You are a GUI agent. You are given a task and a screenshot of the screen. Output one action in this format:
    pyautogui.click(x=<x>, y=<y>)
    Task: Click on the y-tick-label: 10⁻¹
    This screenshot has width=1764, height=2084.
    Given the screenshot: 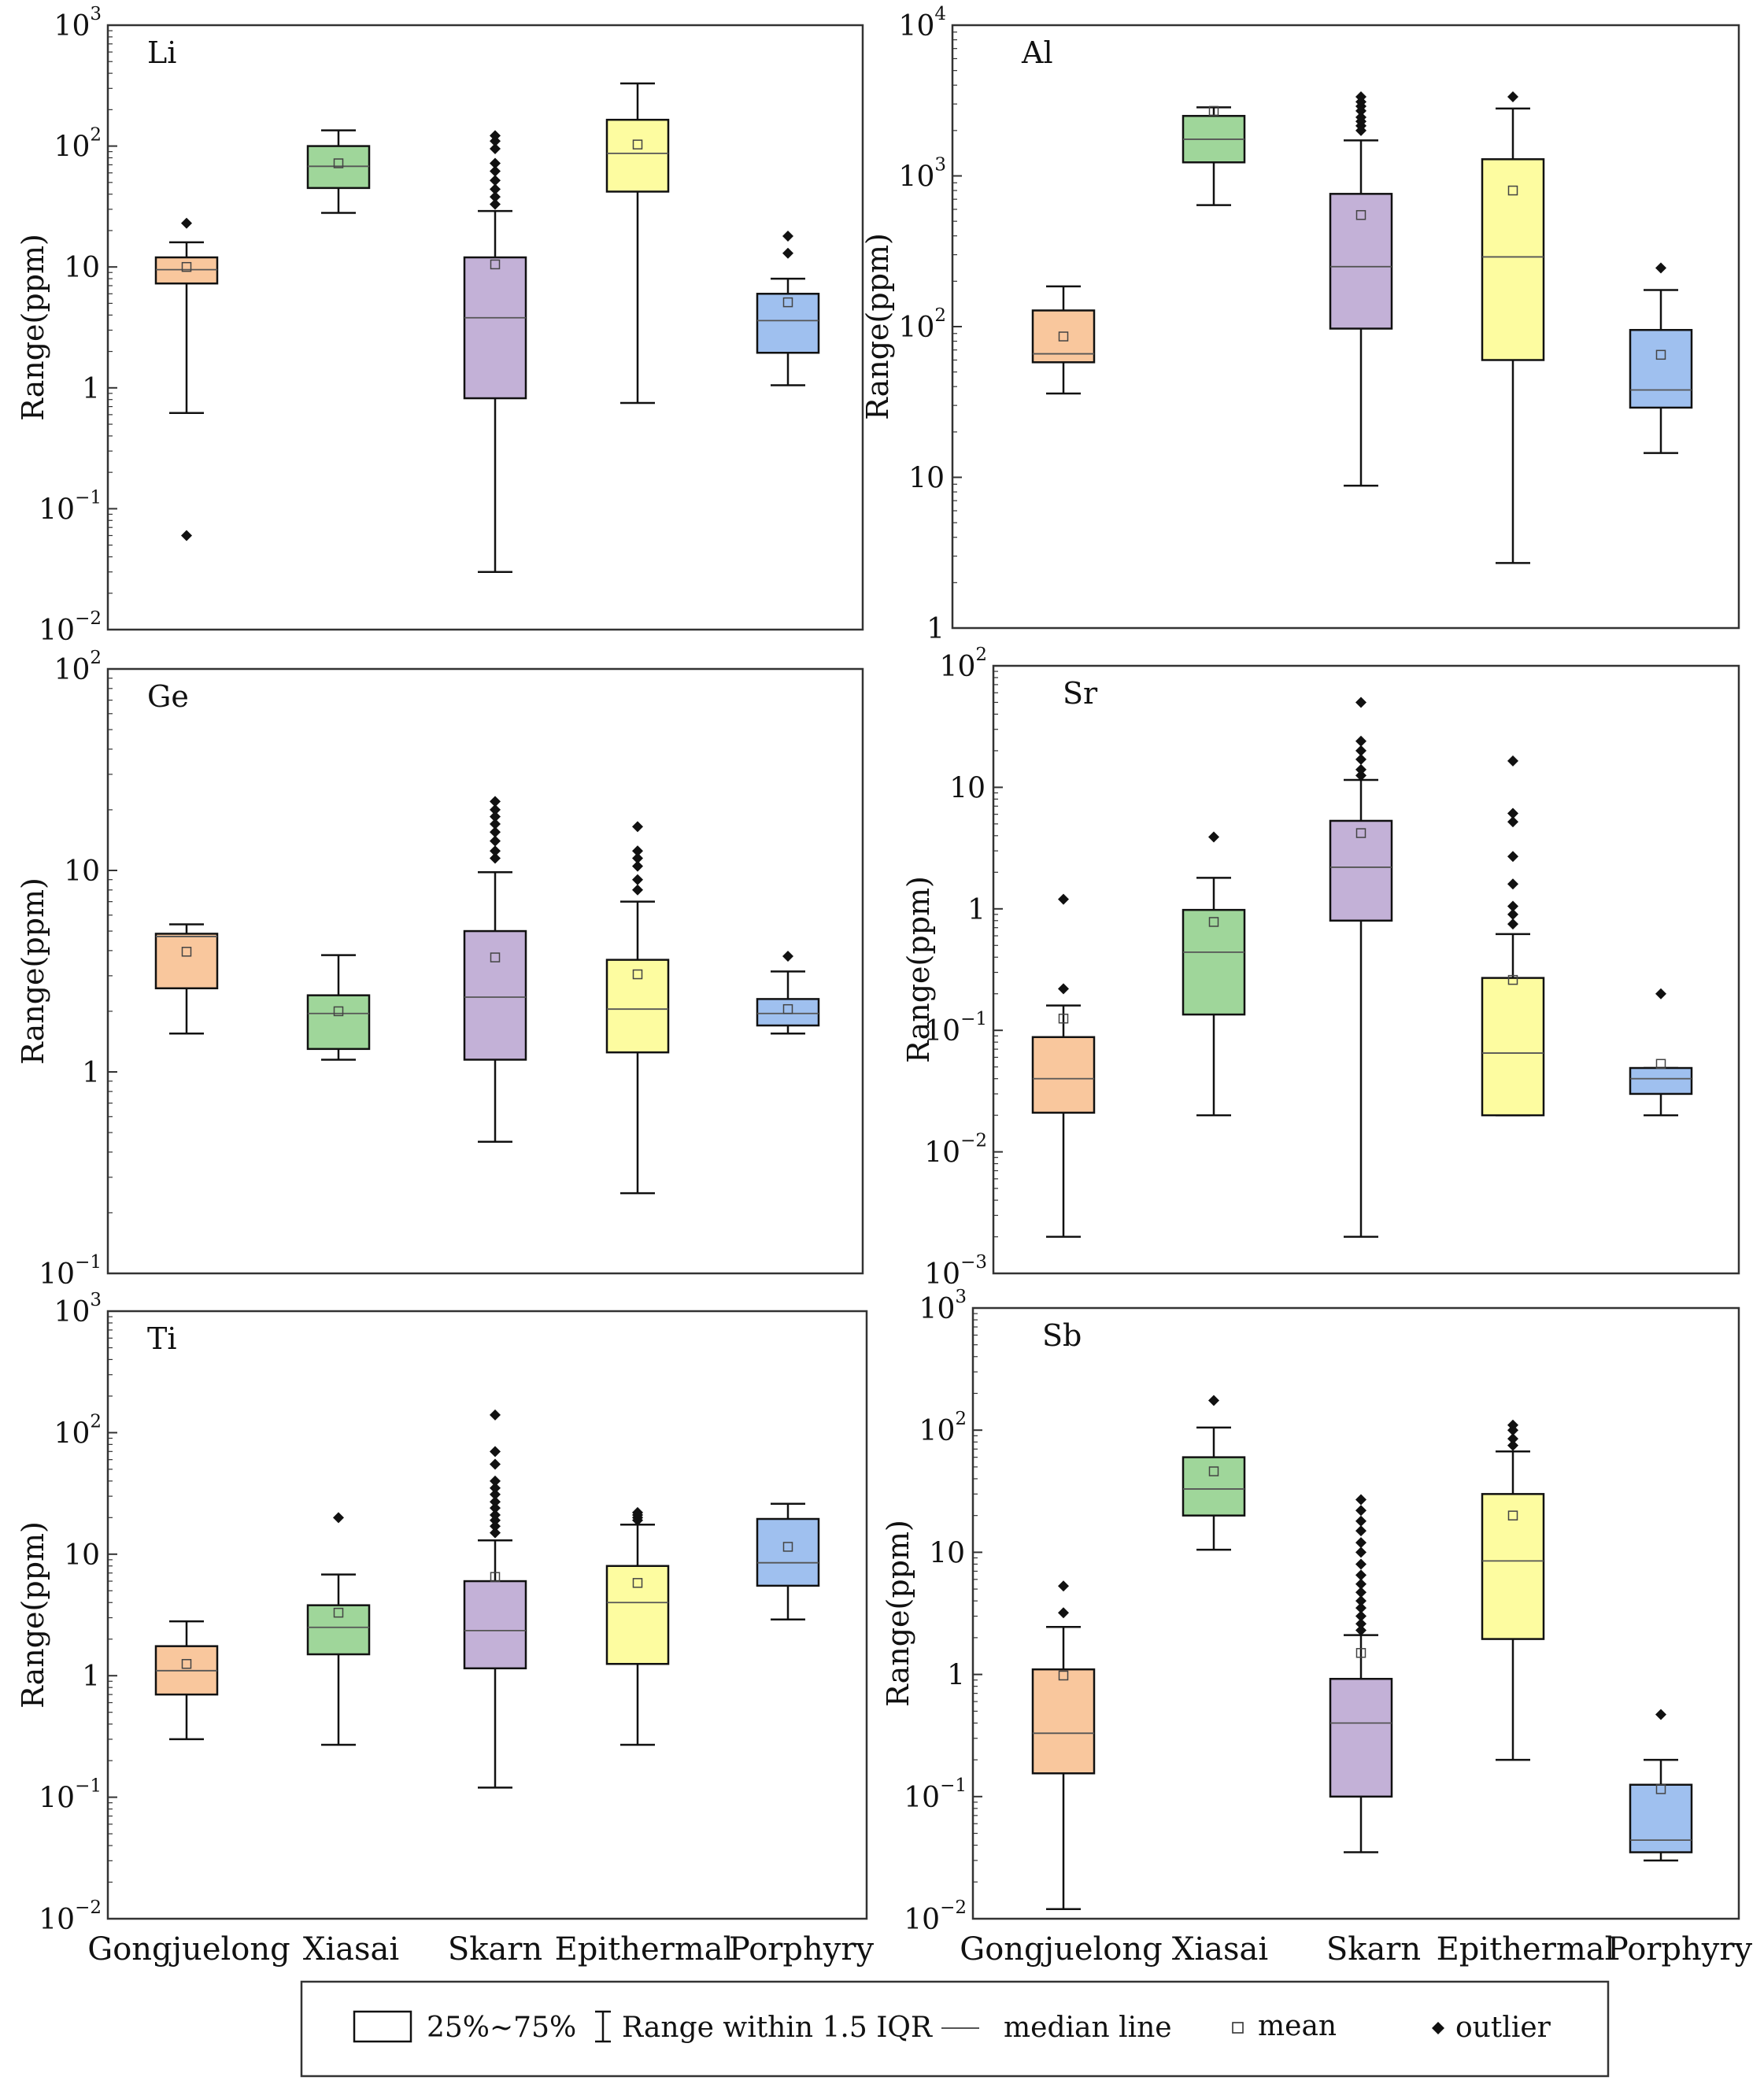 What is the action you would take?
    pyautogui.click(x=70, y=506)
    